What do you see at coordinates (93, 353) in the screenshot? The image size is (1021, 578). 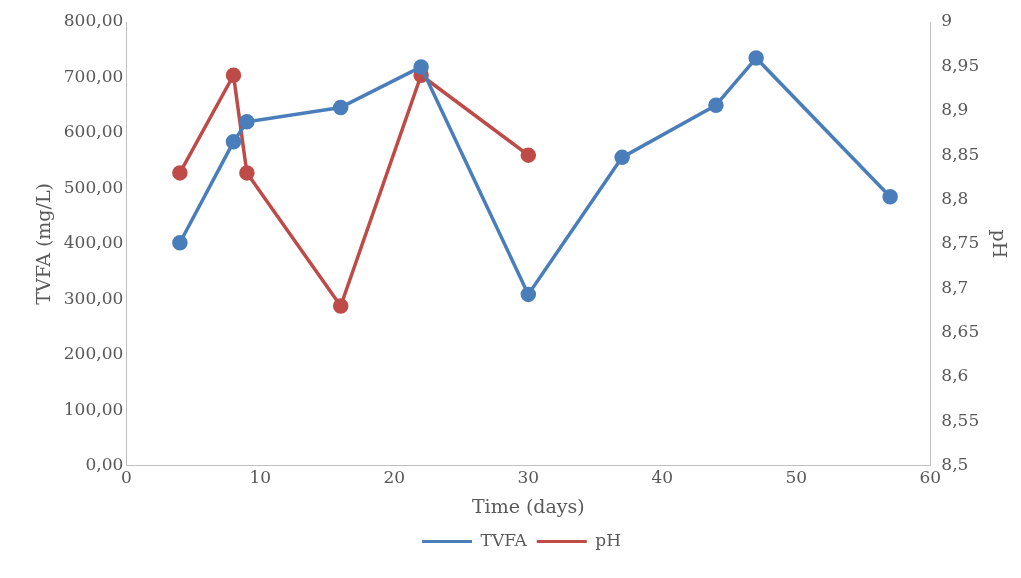 I see `y-tick-label: 200,00` at bounding box center [93, 353].